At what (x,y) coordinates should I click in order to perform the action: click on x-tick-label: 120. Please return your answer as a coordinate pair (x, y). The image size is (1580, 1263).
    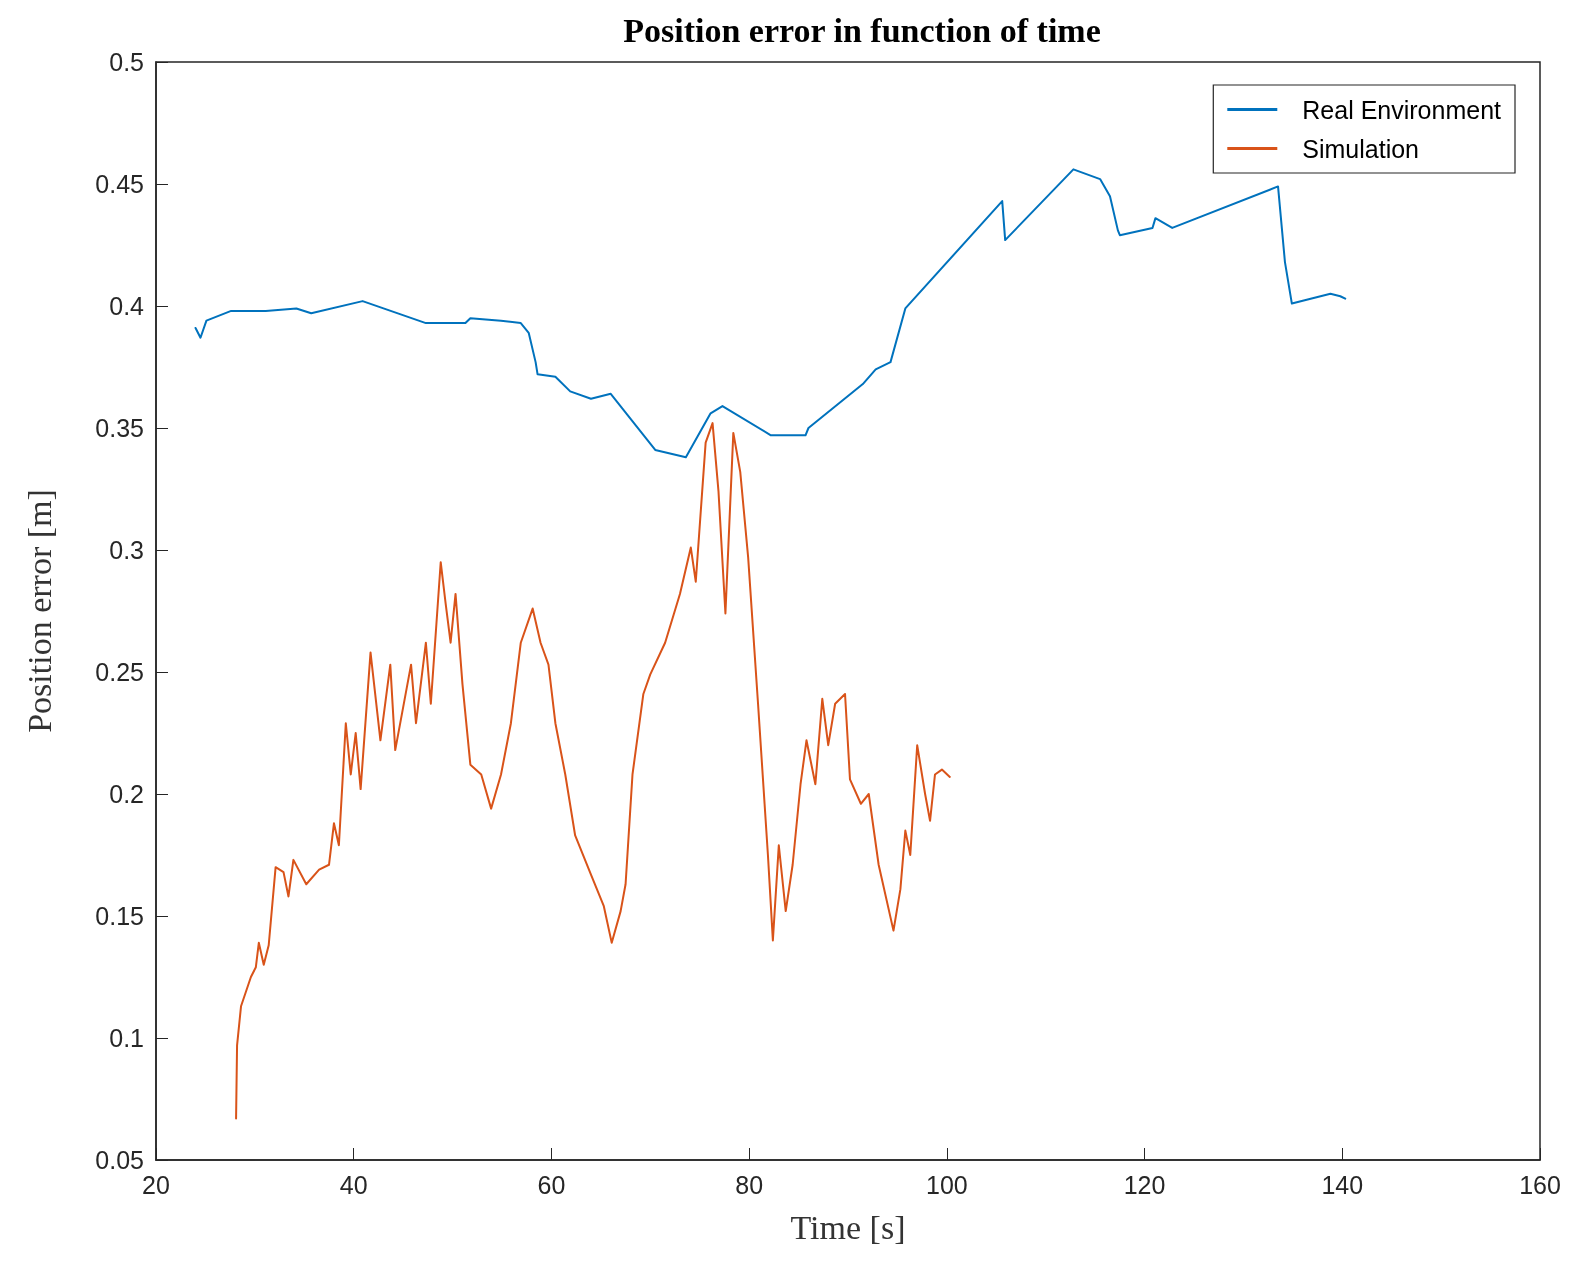
    Looking at the image, I should click on (1144, 1184).